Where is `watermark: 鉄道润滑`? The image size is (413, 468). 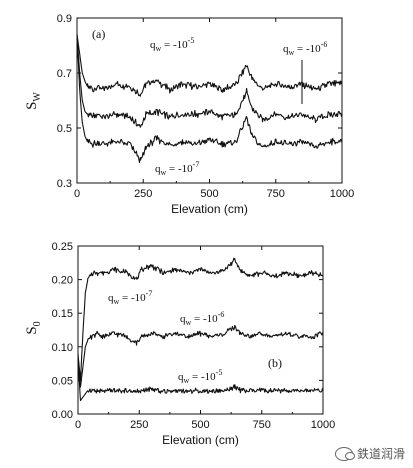 watermark: 鉄道润滑 is located at coordinates (369, 453).